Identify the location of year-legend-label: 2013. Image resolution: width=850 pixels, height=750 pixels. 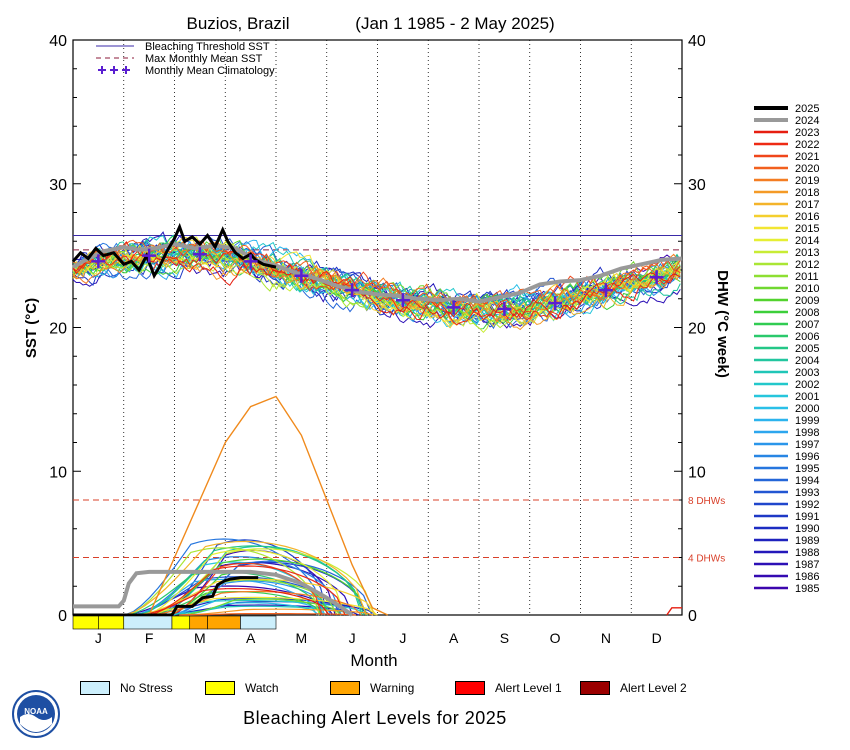
(807, 253).